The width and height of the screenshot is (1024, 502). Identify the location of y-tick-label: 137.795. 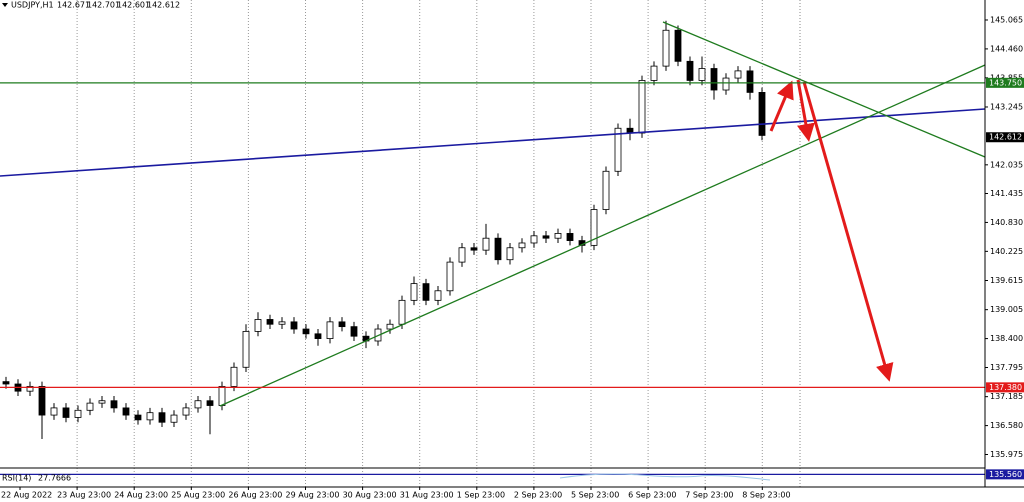
(1006, 367).